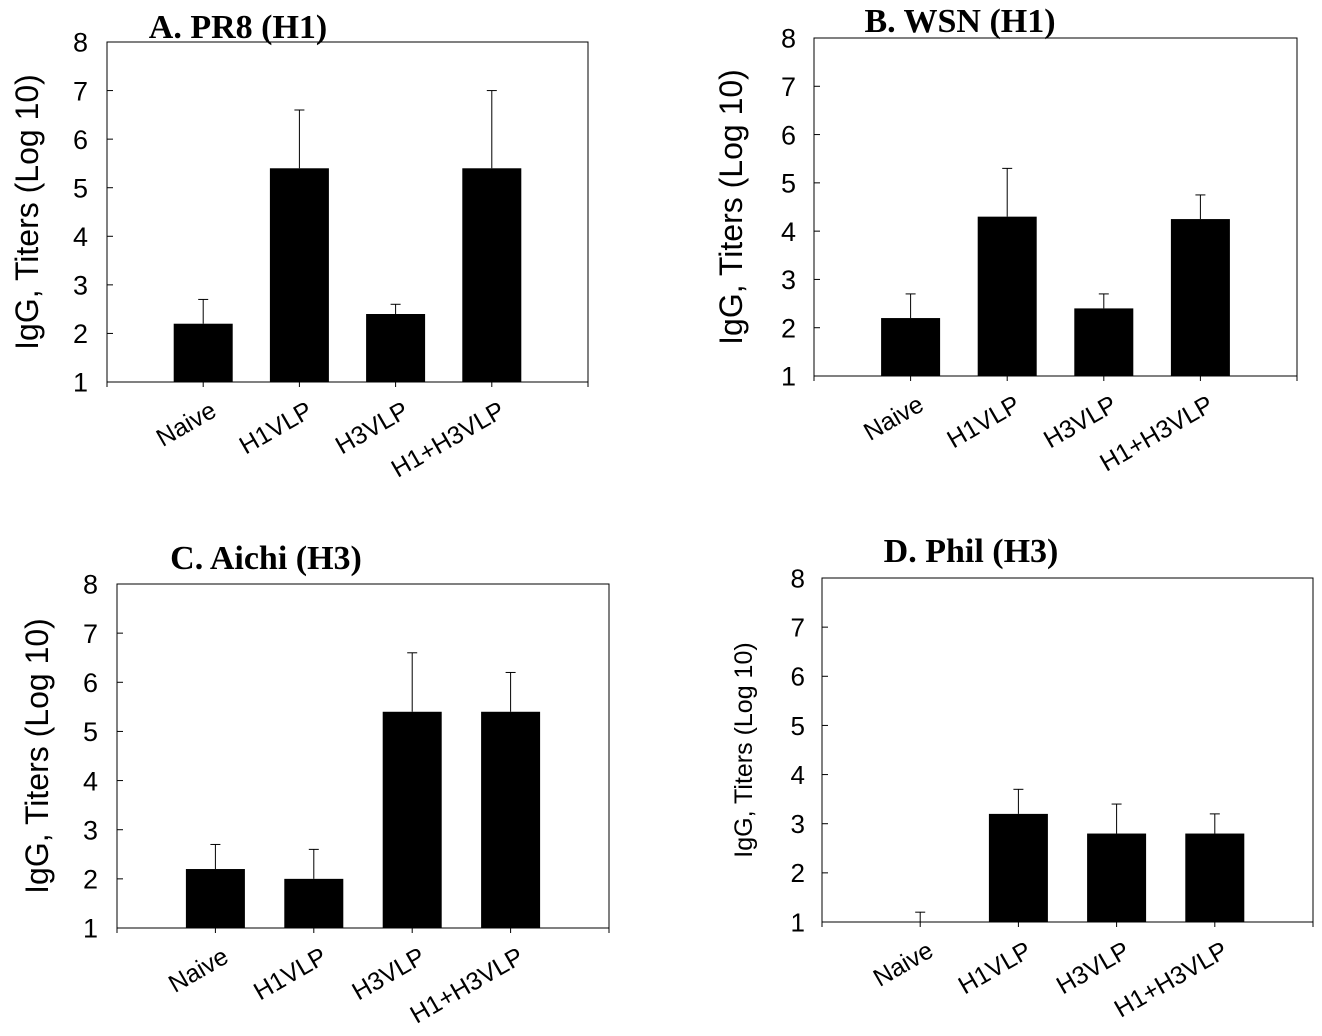  I want to click on panel-title: C. Aichi (H3), so click(266, 558).